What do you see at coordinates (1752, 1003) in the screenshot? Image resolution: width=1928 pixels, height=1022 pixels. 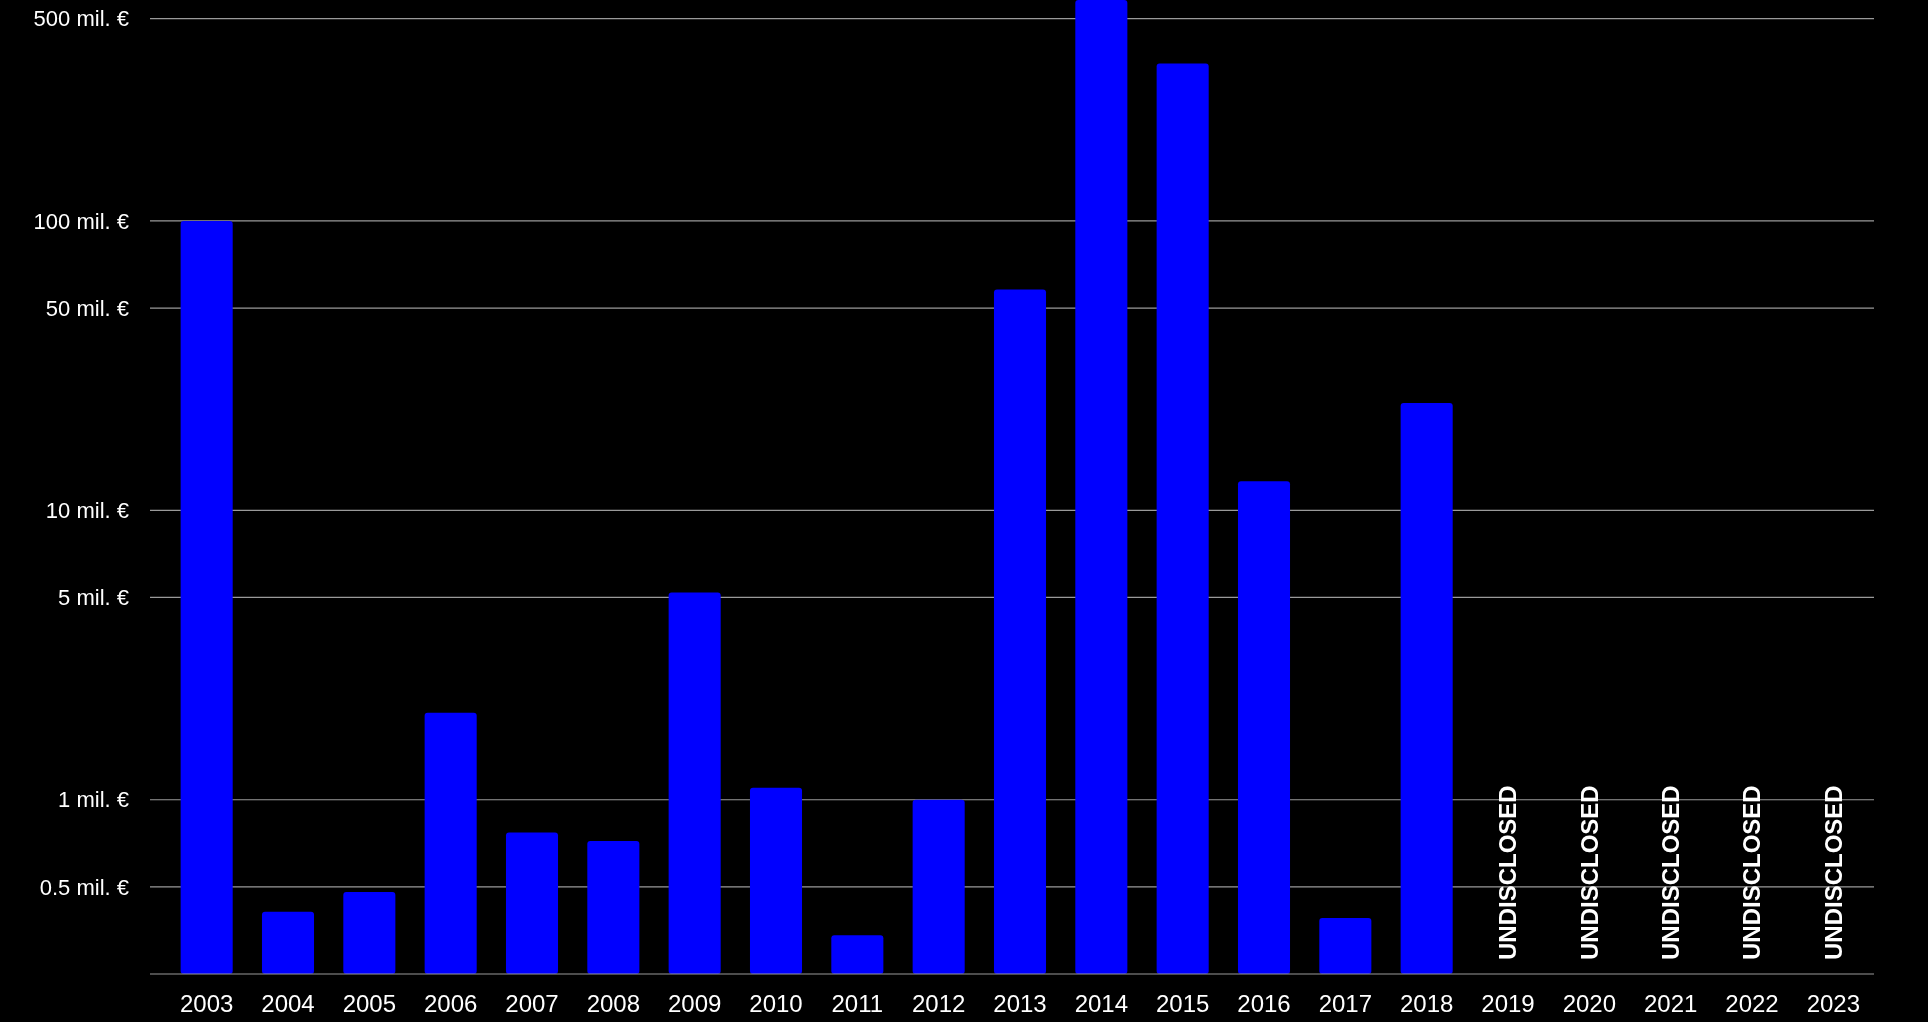 I see `x-tick-label: 2022` at bounding box center [1752, 1003].